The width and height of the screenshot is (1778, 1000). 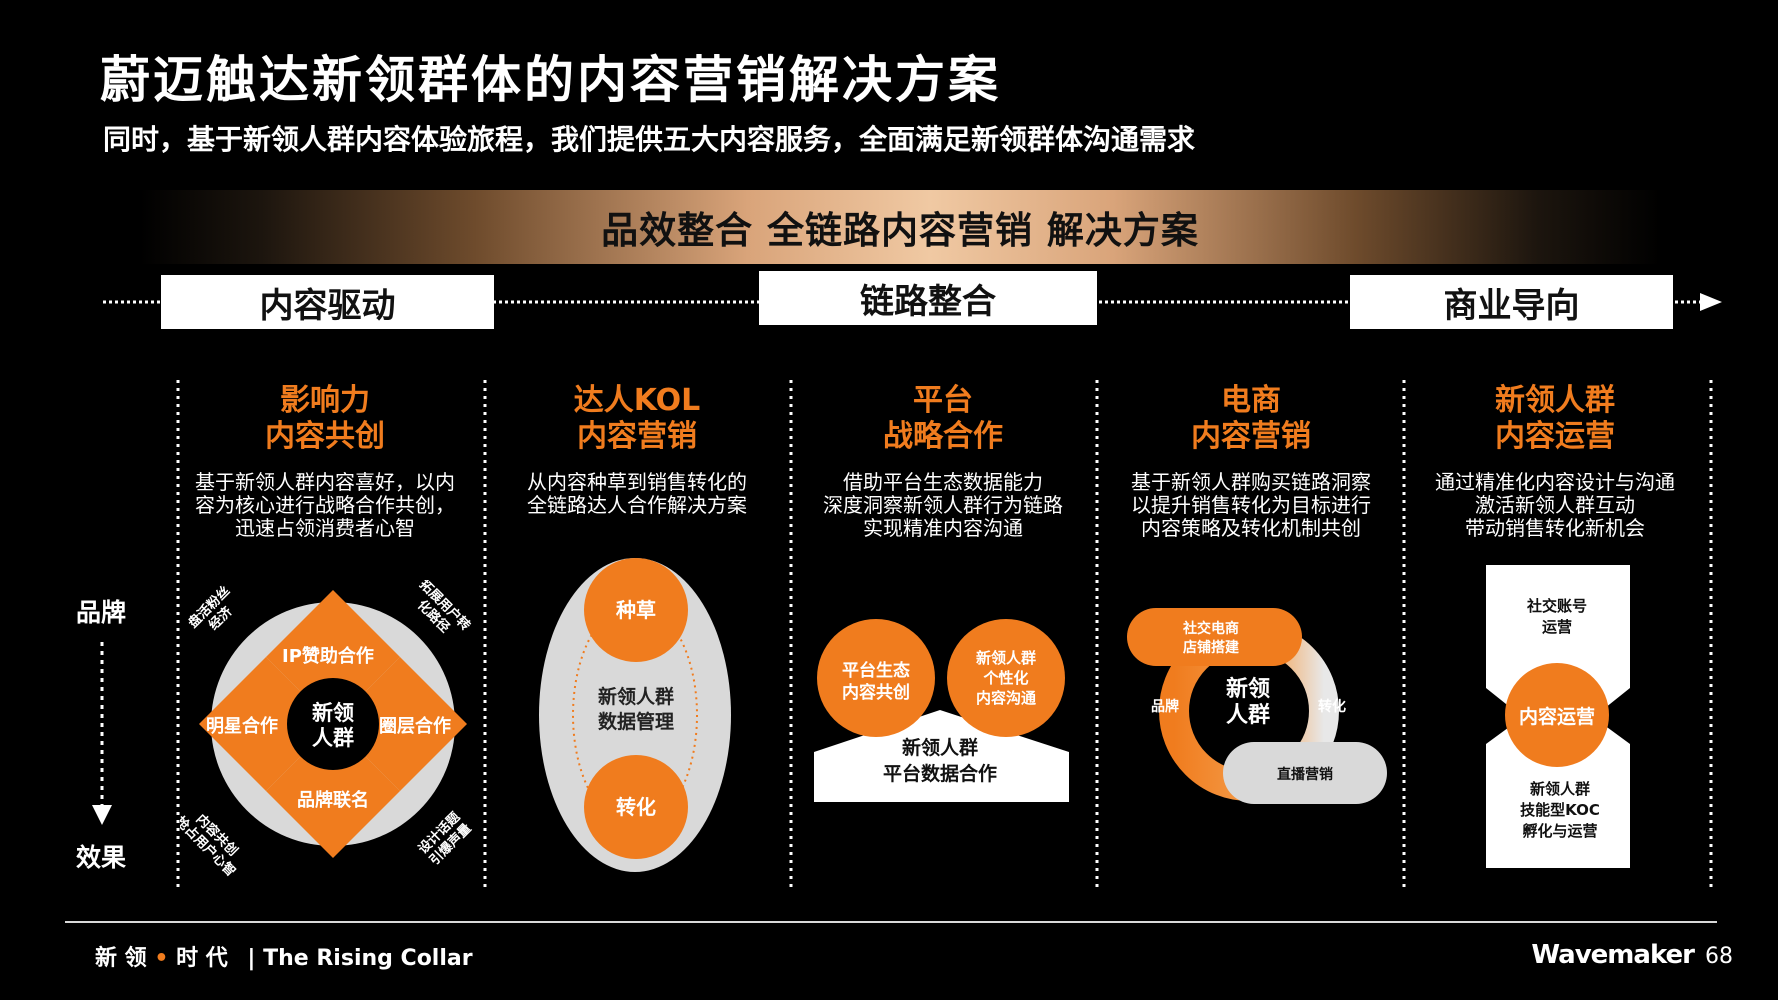 What do you see at coordinates (1556, 606) in the screenshot?
I see `operations-top-line1: 社交账号` at bounding box center [1556, 606].